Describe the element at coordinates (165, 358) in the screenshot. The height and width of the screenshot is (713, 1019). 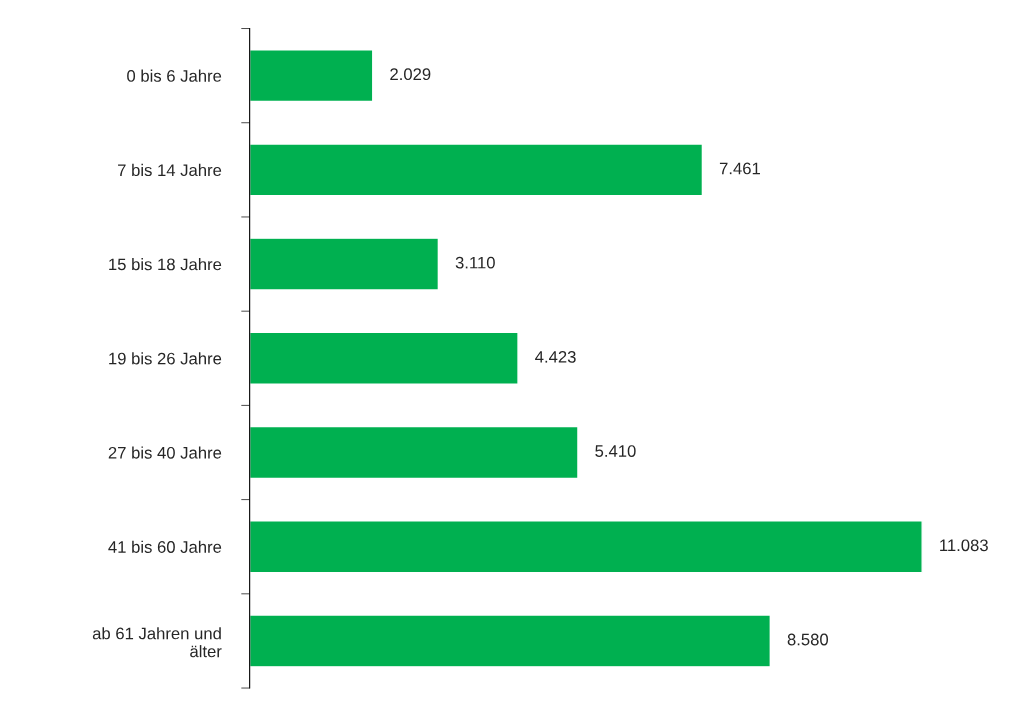
I see `y-tick-label: 19 bis 26 Jahre` at that location.